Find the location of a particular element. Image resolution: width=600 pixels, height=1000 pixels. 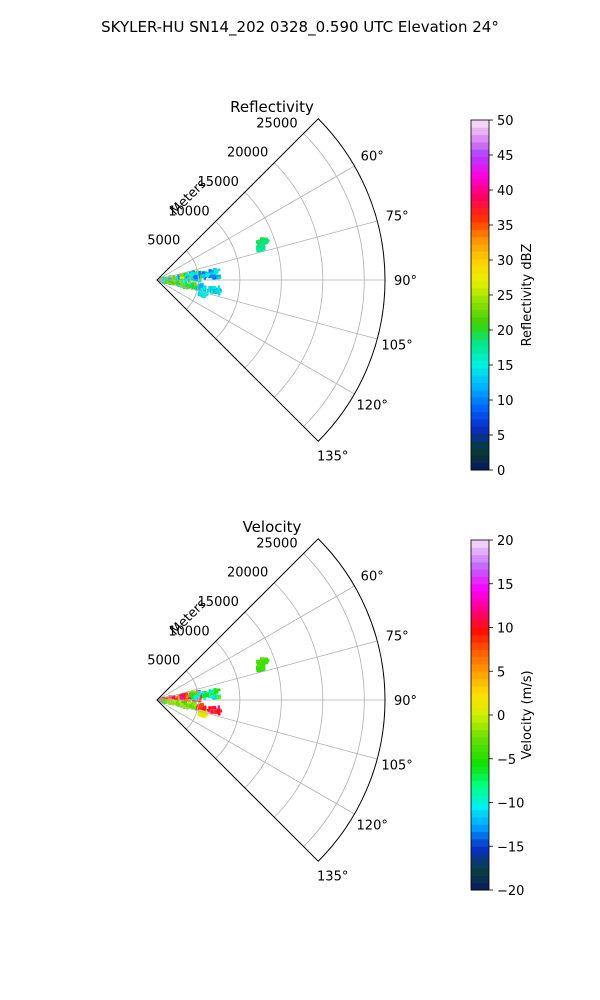

reflectivity-chart-title: Reflectivity is located at coordinates (272, 107).